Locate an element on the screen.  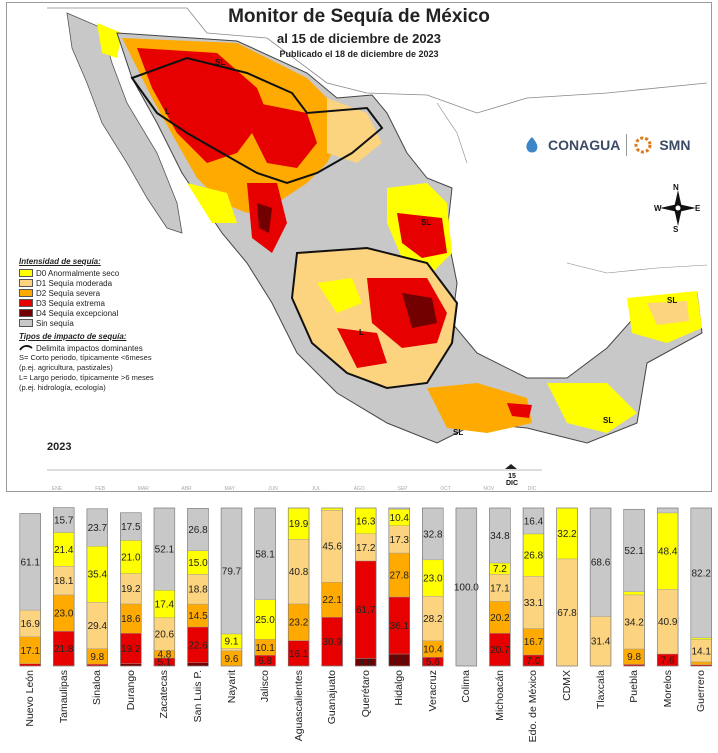
bar-value-label: 30.9 is located at coordinates (332, 642).